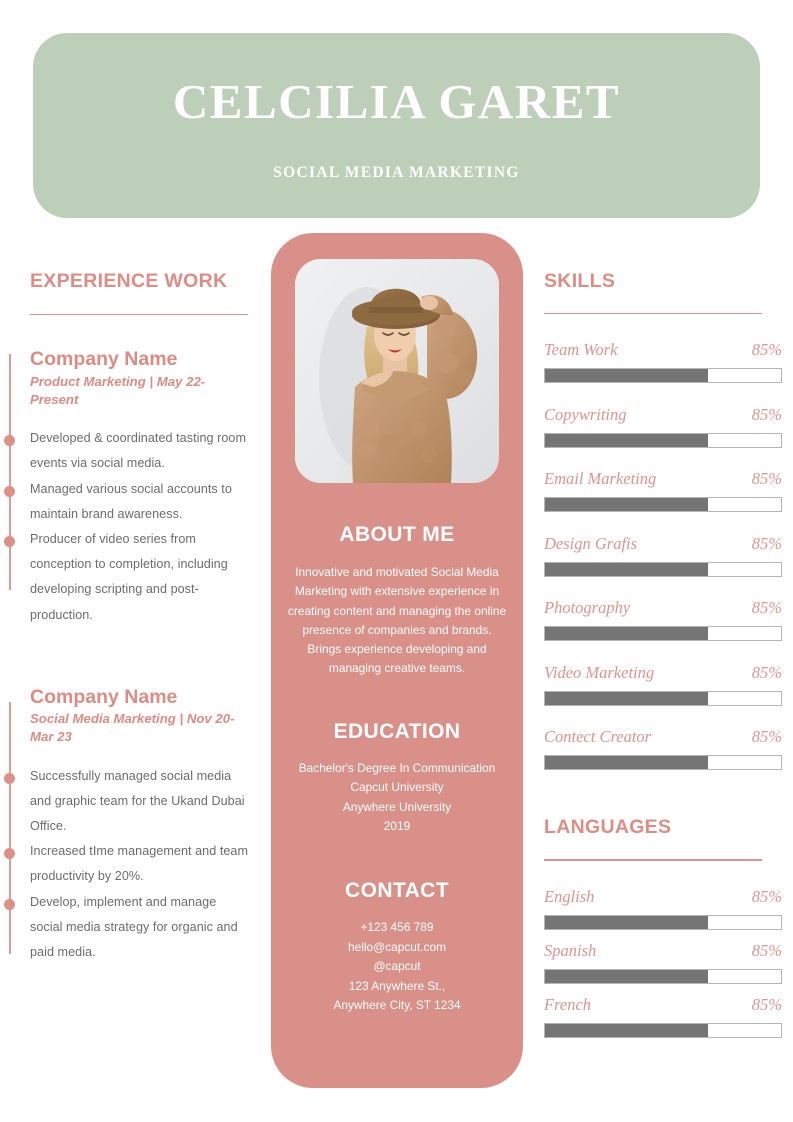  I want to click on progress-row: Design Grafis 85%, so click(663, 555).